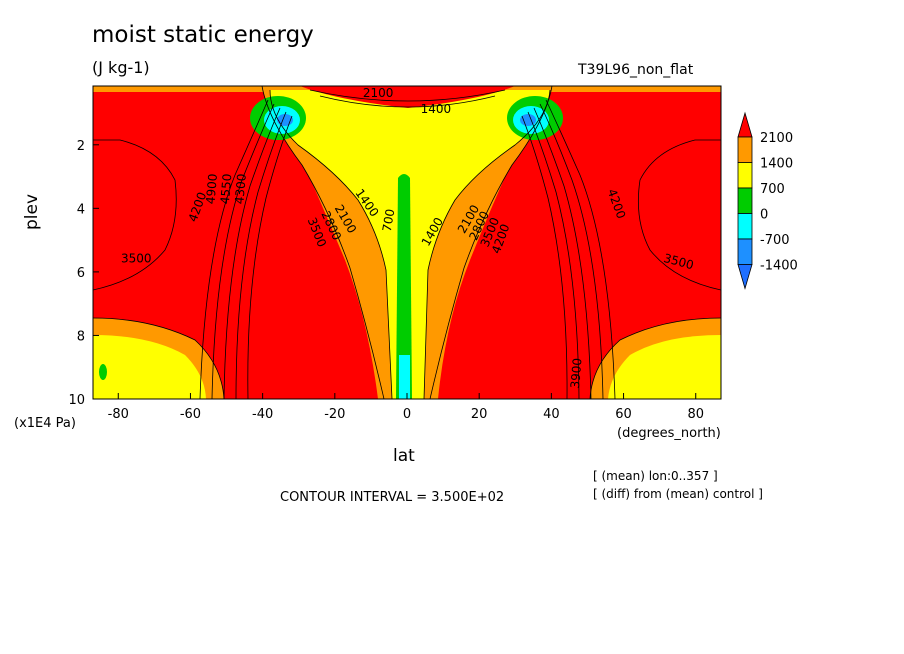  I want to click on x-tick-label: 20, so click(479, 414).